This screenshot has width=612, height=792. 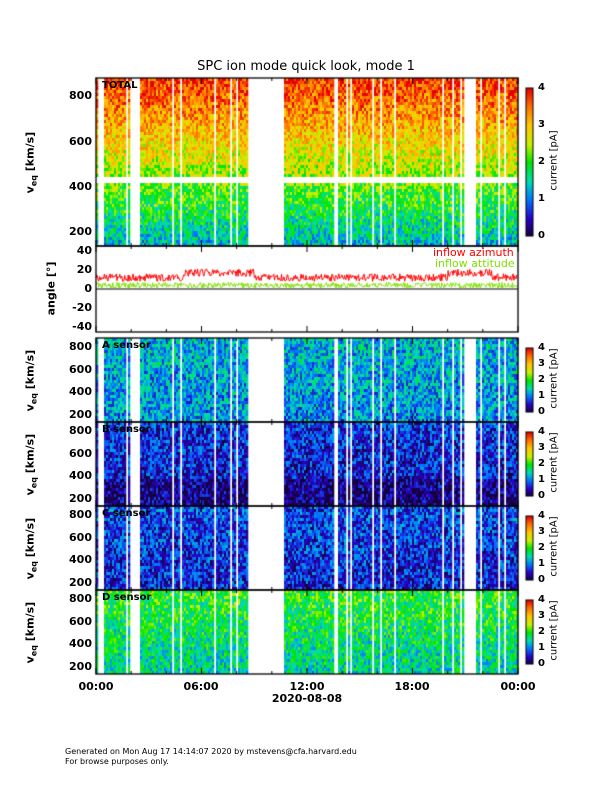 What do you see at coordinates (473, 252) in the screenshot?
I see `legend-azimuth: inflow azimuth` at bounding box center [473, 252].